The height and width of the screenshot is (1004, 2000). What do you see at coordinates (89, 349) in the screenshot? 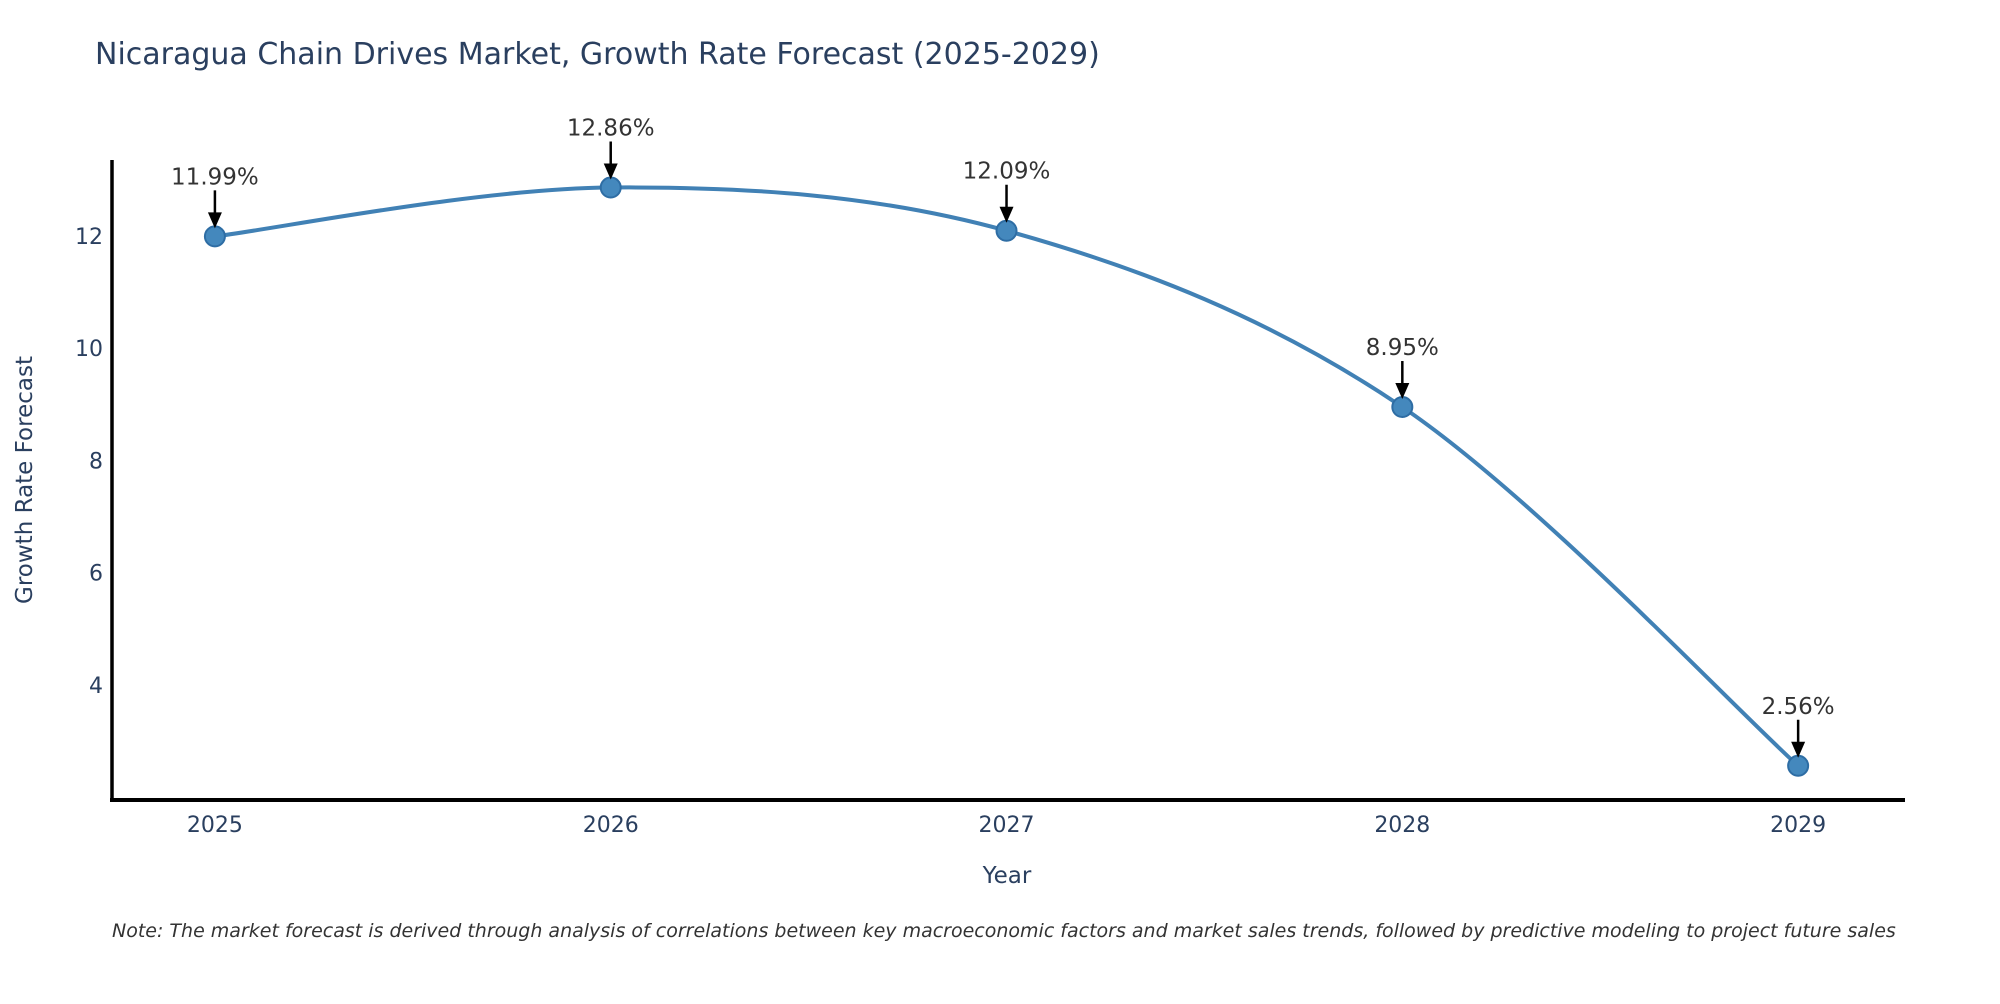
I see `y-tick-label: 10` at bounding box center [89, 349].